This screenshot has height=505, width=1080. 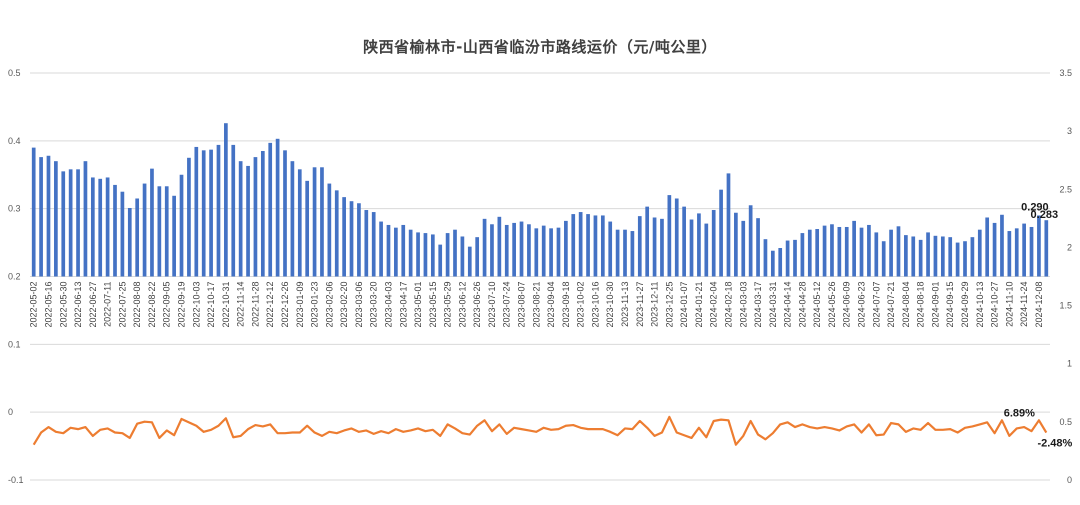 I want to click on left-tick-label: 0, so click(x=10, y=412).